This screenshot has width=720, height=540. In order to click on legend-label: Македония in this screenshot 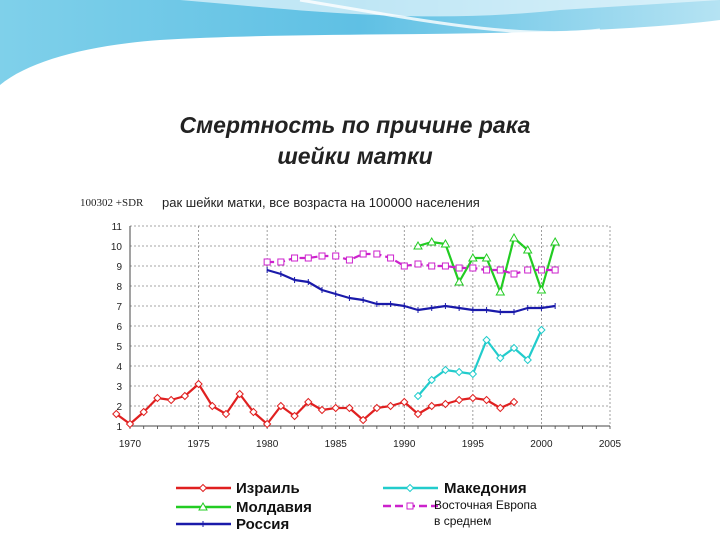, I will do `click(485, 488)`.